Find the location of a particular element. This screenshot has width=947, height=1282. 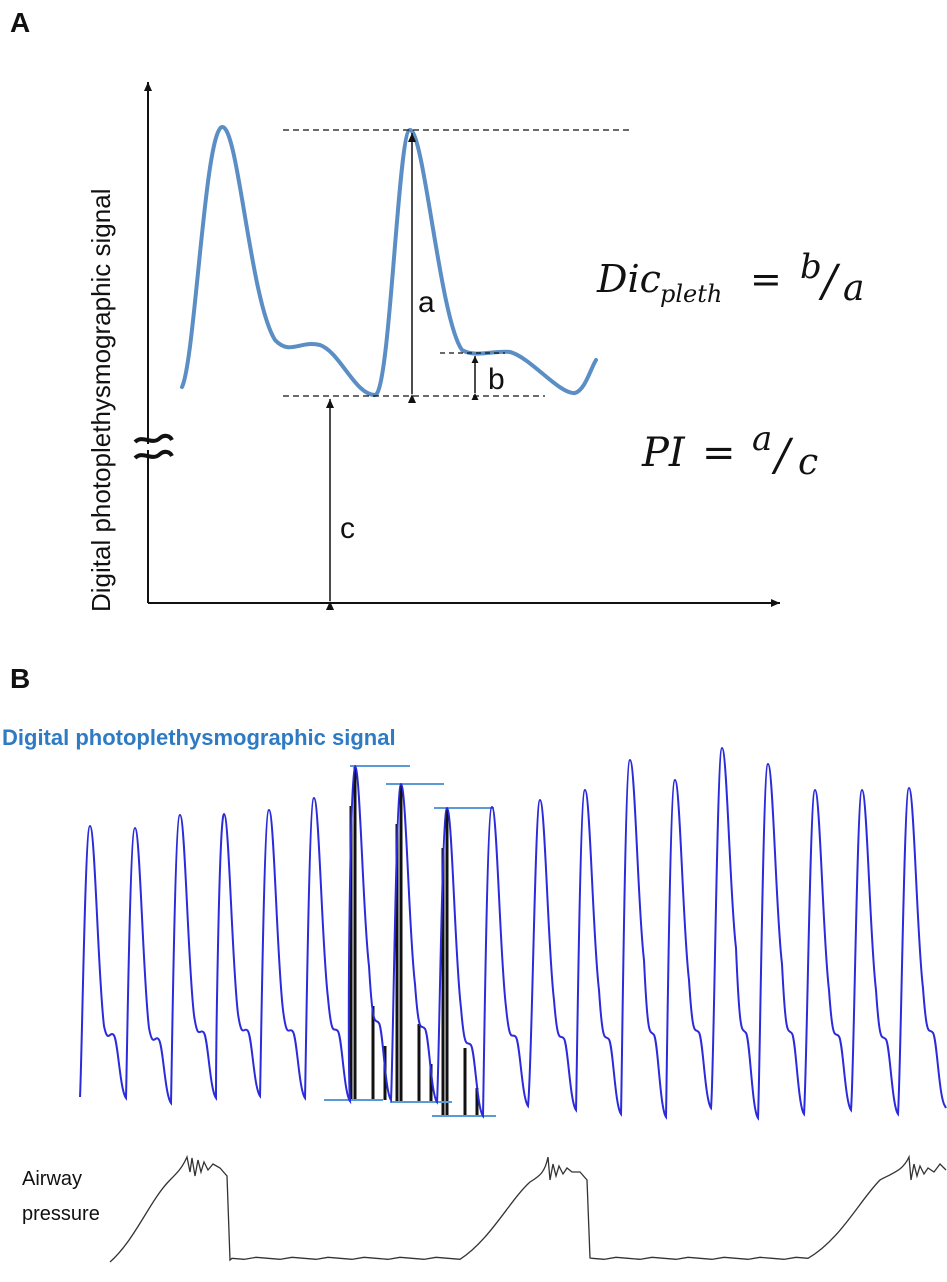

formula-dic-eq: = is located at coordinates (766, 279).